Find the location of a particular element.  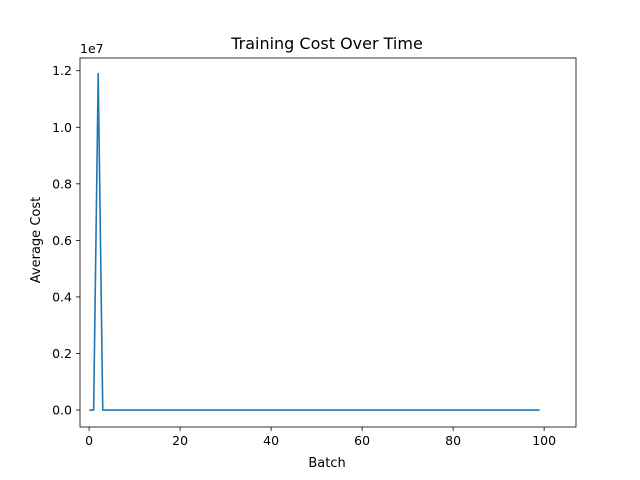

y-tick-label: 1.2 is located at coordinates (62, 70).